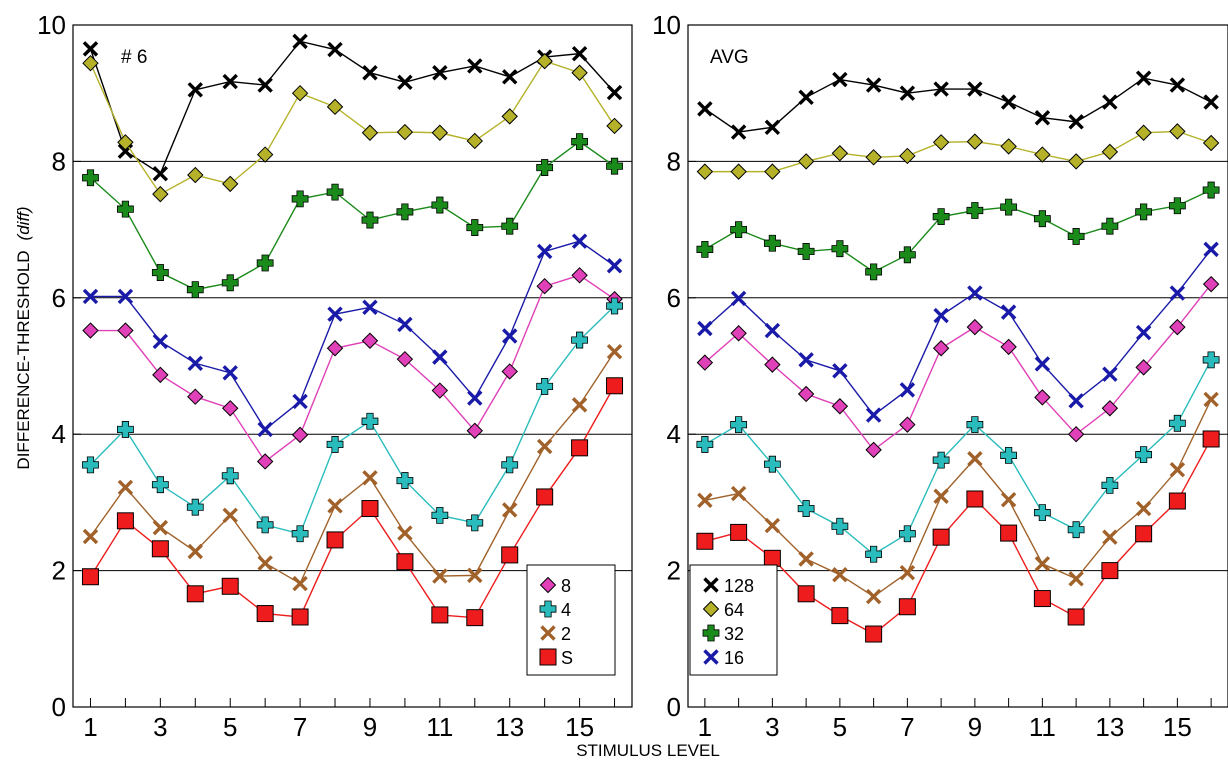  What do you see at coordinates (439, 727) in the screenshot?
I see `x-tick-label: 11` at bounding box center [439, 727].